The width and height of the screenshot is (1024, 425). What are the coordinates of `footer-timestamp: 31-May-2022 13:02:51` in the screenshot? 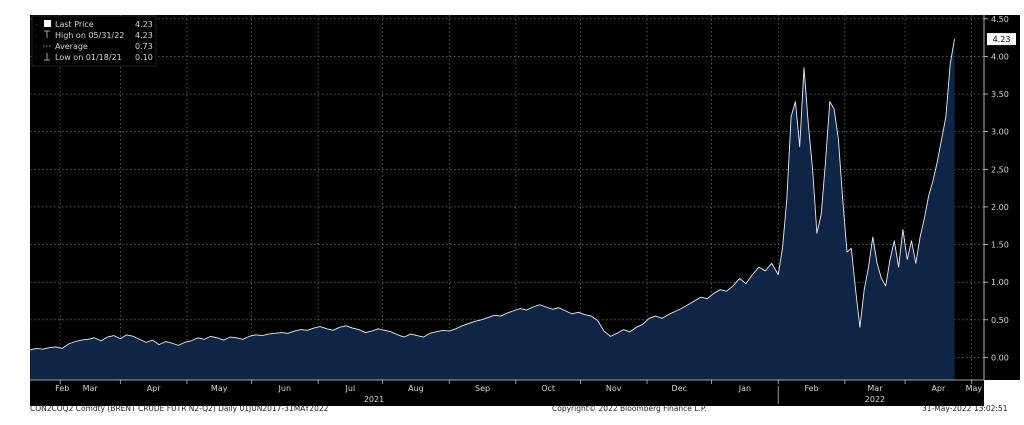 It's located at (965, 408).